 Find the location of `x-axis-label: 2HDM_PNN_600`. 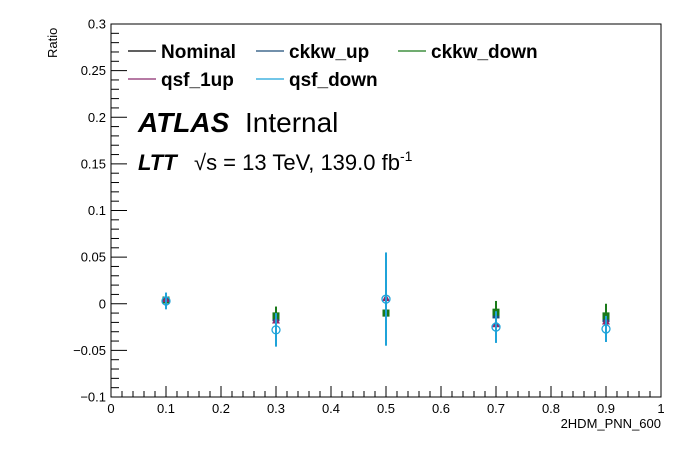

x-axis-label: 2HDM_PNN_600 is located at coordinates (611, 423).